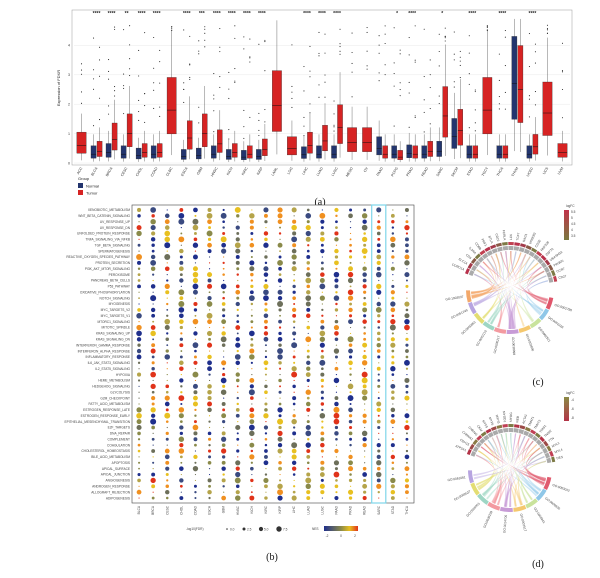 This screenshot has height=578, width=600. Describe the element at coordinates (566, 409) in the screenshot. I see `d-legend-colorbar` at that location.